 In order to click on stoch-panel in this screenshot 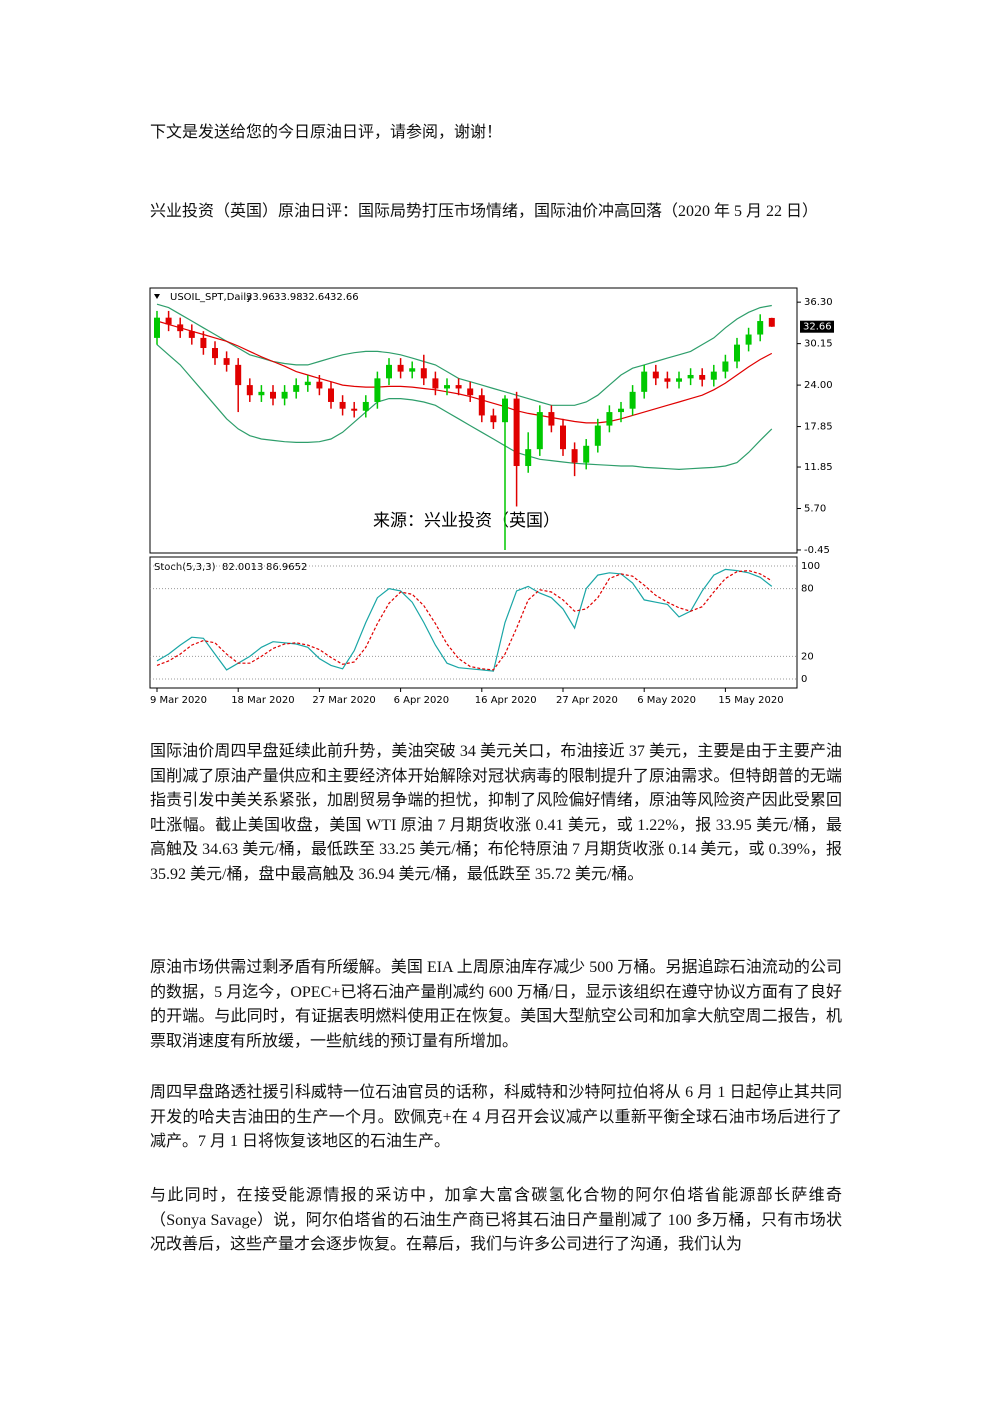, I will do `click(473, 622)`.